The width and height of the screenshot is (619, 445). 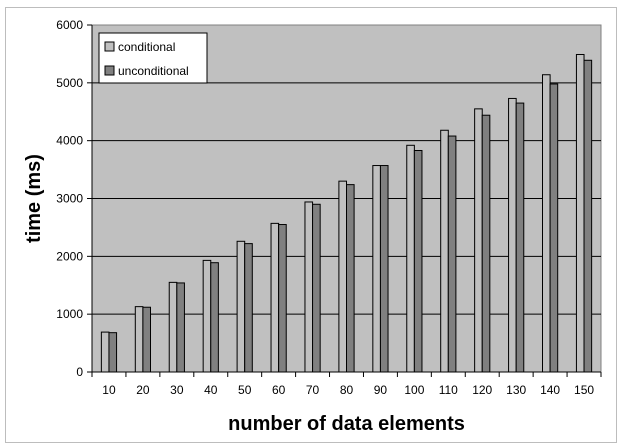 What do you see at coordinates (381, 390) in the screenshot?
I see `x-tick-label: 90` at bounding box center [381, 390].